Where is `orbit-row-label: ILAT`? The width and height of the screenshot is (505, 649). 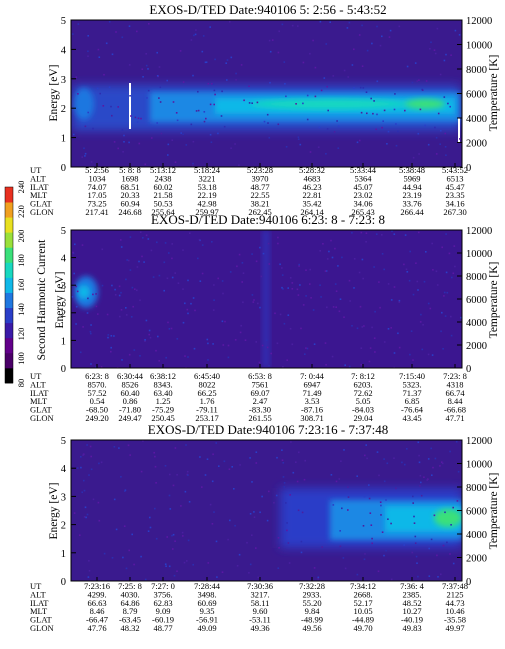 orbit-row-label: ILAT is located at coordinates (39, 393).